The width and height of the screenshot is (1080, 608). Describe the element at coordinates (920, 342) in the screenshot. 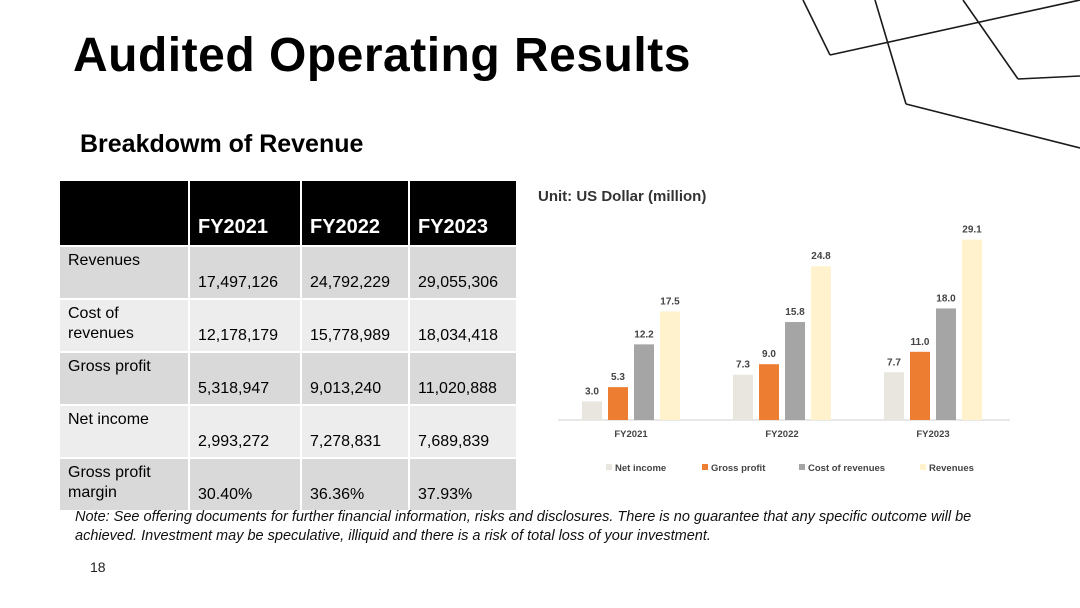

I see `data-label: 11.0` at that location.